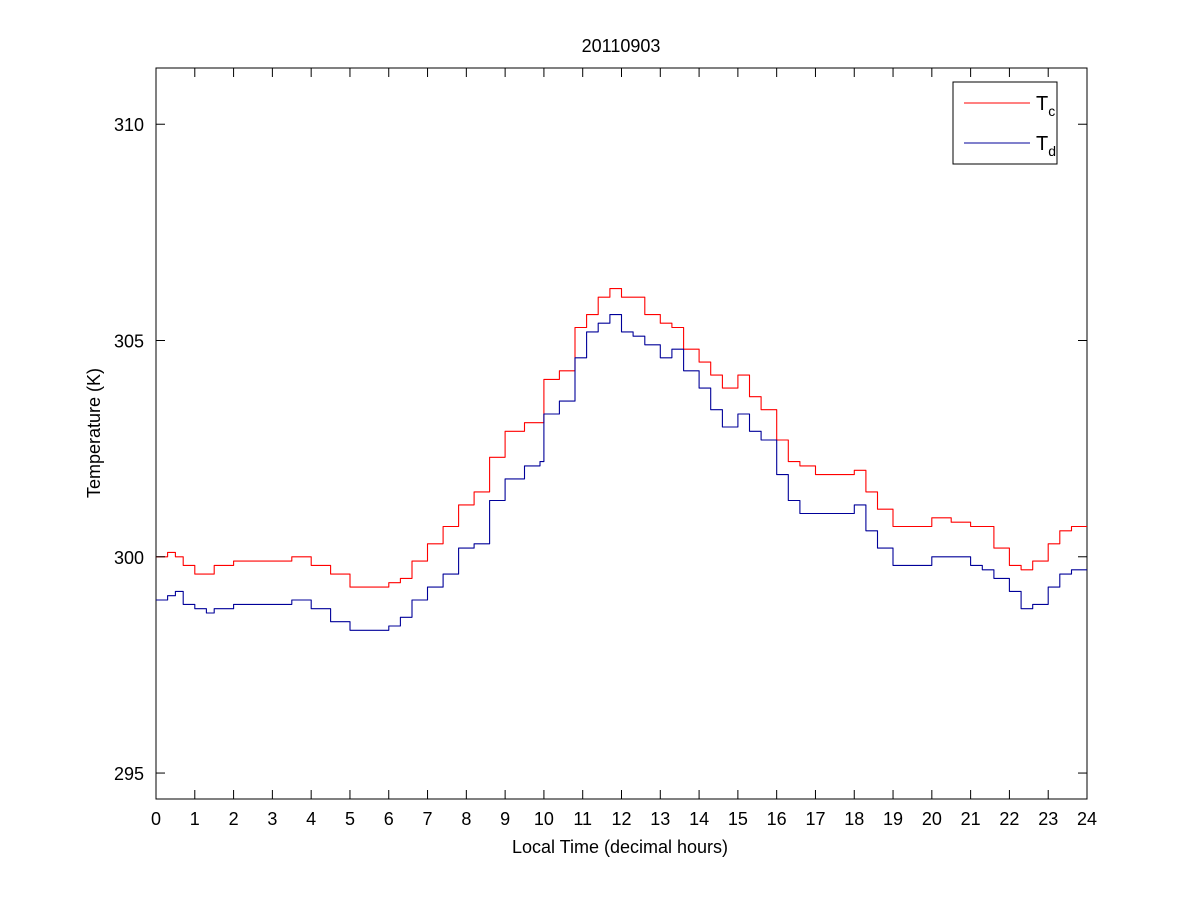  I want to click on x-tick-label: 19, so click(893, 819).